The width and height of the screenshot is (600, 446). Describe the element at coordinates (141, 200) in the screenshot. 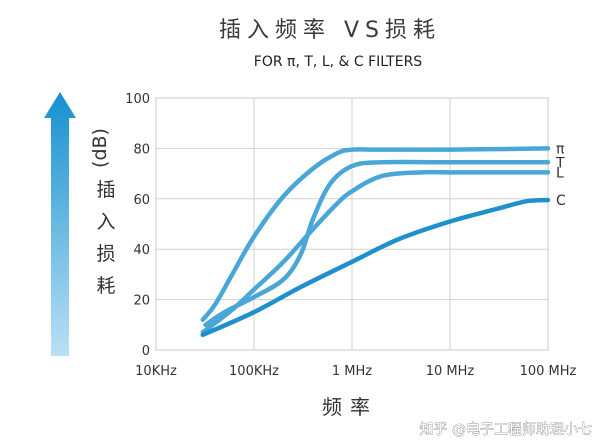

I see `y-tick-label: 60` at that location.